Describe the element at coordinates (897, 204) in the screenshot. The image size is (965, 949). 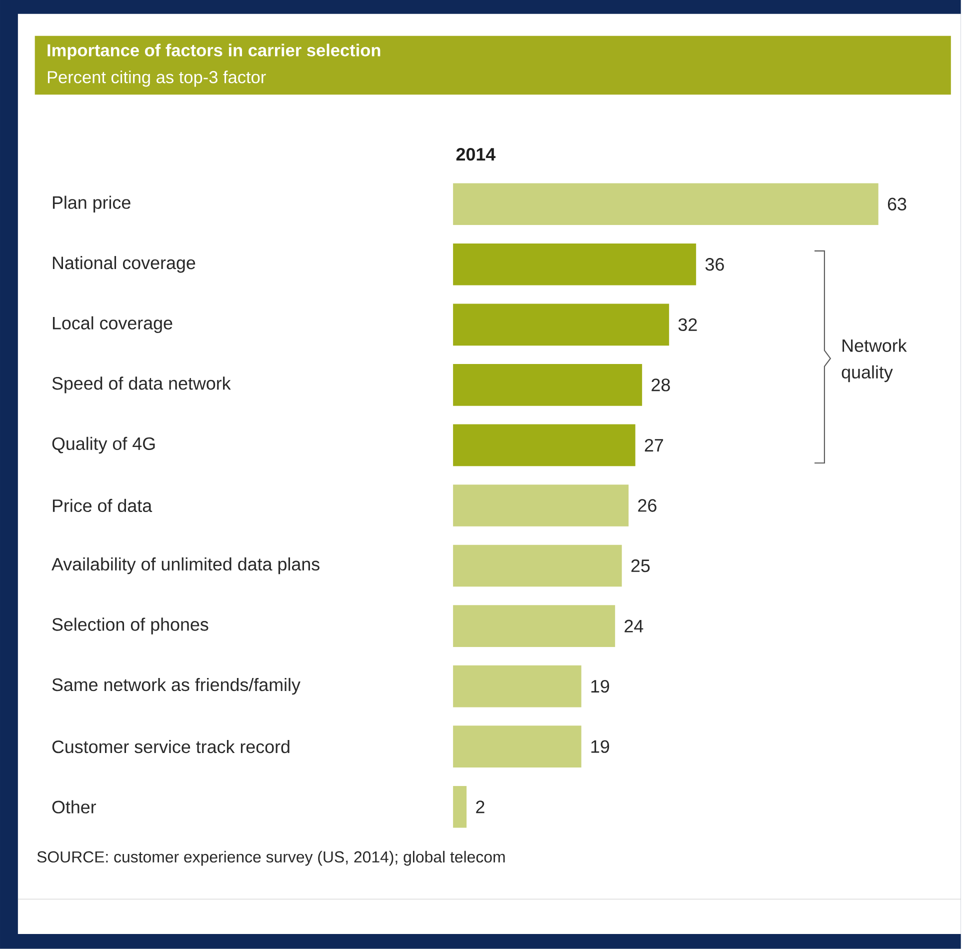
I see `data-label: 63` at that location.